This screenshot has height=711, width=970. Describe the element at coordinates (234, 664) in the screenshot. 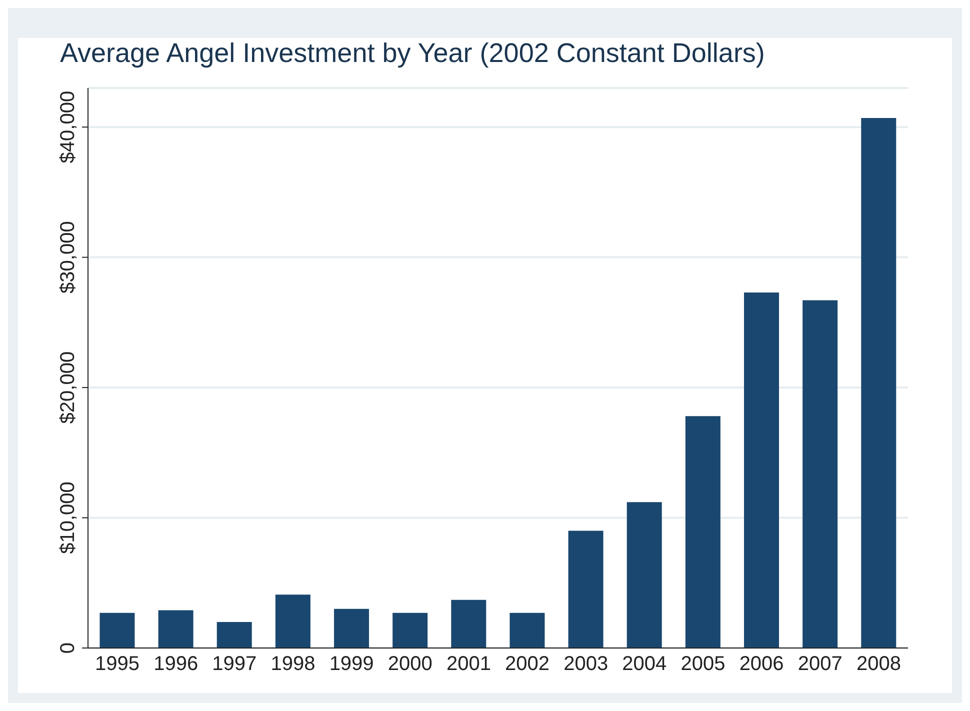

I see `x-tick-label: 1997` at that location.